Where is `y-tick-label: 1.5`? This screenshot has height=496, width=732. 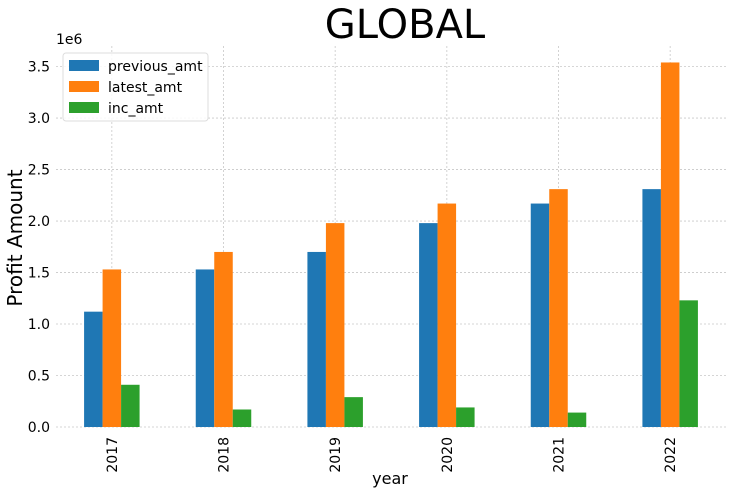
y-tick-label: 1.5 is located at coordinates (39, 274).